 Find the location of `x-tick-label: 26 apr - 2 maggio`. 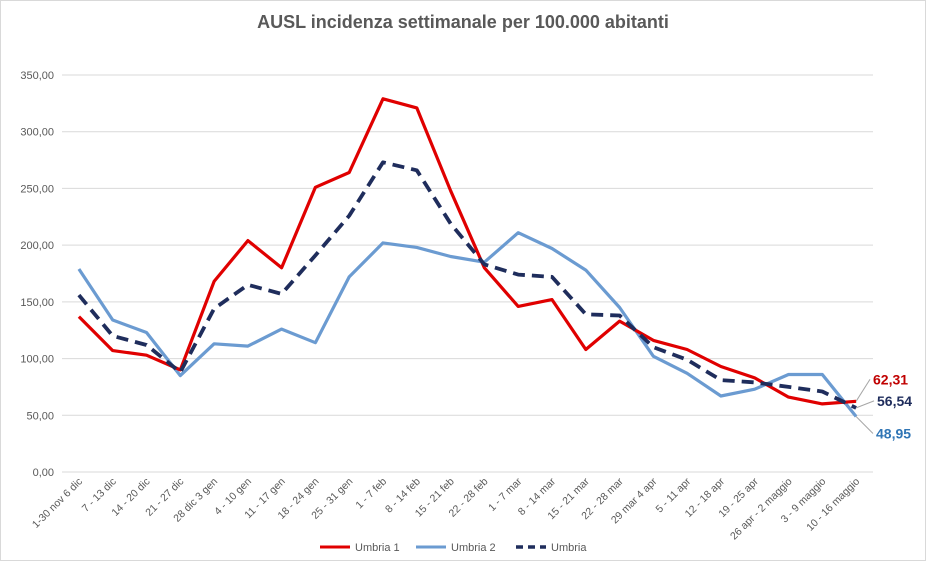

x-tick-label: 26 apr - 2 maggio is located at coordinates (761, 509).